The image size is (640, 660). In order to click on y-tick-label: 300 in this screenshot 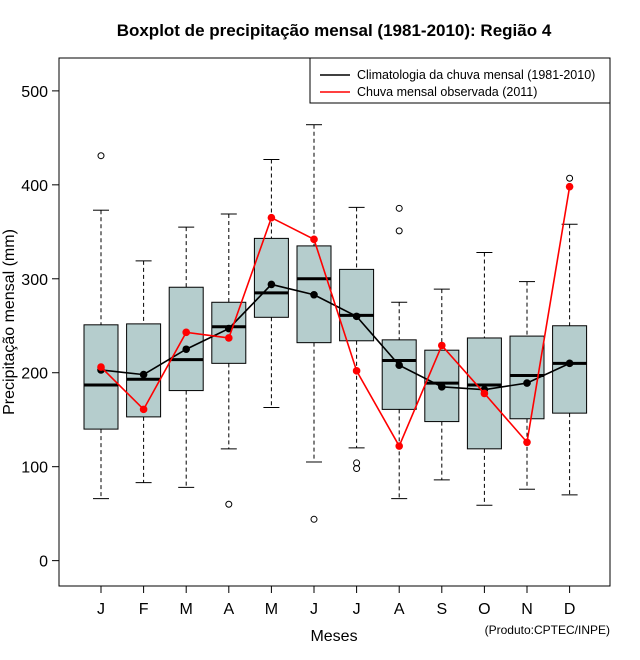, I will do `click(34, 280)`.